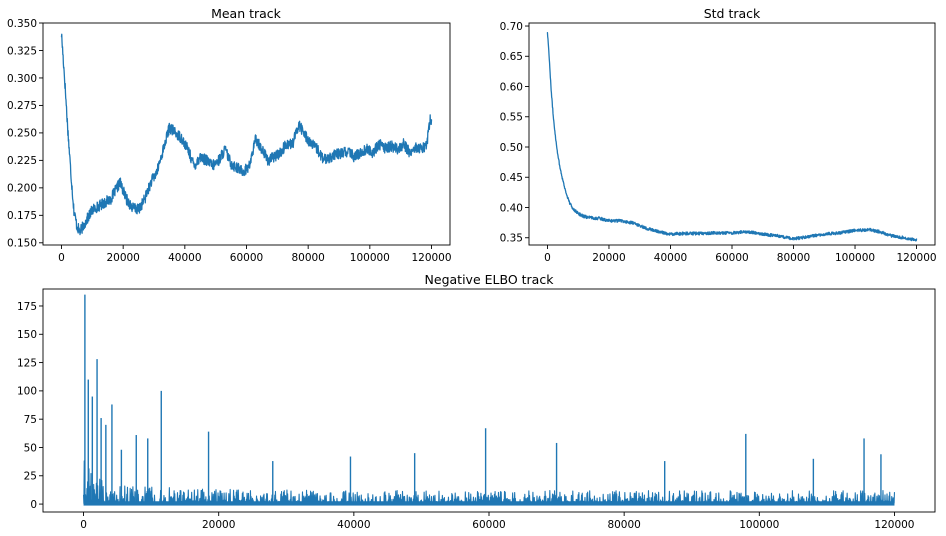 This screenshot has height=536, width=946. I want to click on y-tick-label: 0.150, so click(22, 244).